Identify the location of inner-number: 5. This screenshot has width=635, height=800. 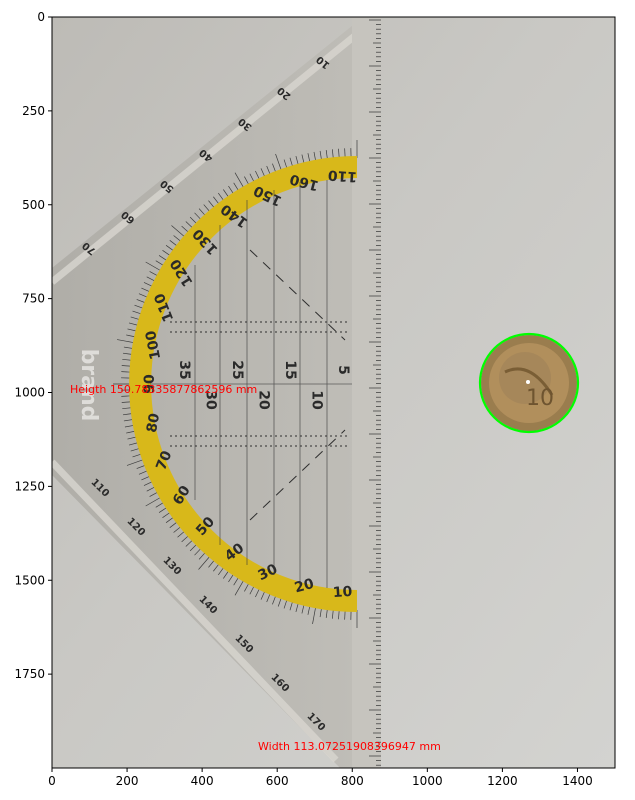
(343, 370).